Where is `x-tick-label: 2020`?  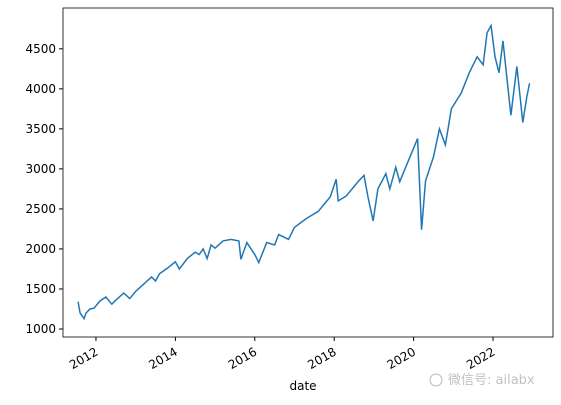 x-tick-label: 2020 is located at coordinates (401, 358).